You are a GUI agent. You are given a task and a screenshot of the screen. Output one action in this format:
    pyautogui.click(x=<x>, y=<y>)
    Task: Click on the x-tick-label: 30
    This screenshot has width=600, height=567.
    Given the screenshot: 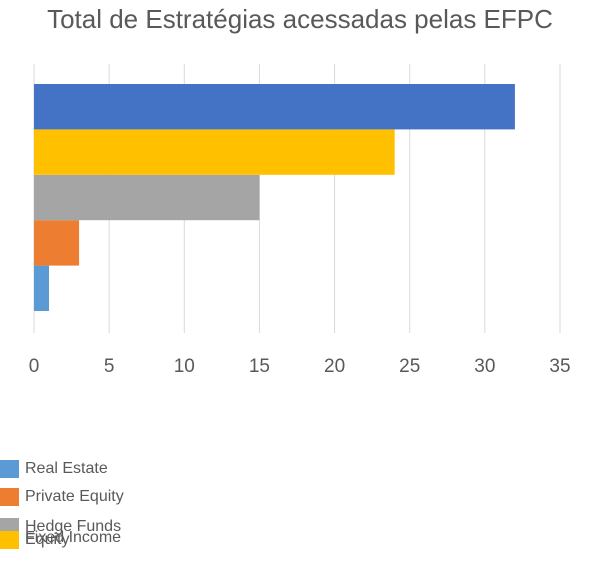 What is the action you would take?
    pyautogui.click(x=484, y=366)
    